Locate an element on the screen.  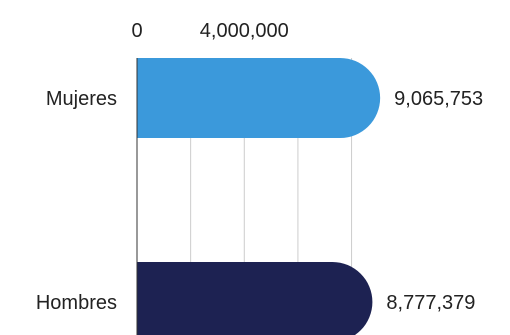
category-label-hombres: Hombres is located at coordinates (76, 303).